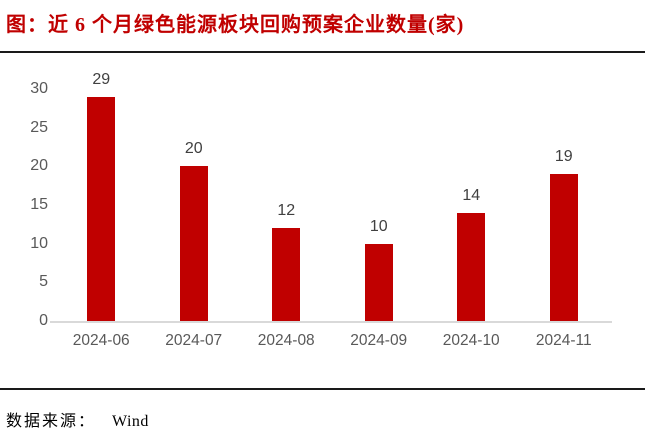  Describe the element at coordinates (101, 340) in the screenshot. I see `x-axis-tick-label: 2024-06` at that location.